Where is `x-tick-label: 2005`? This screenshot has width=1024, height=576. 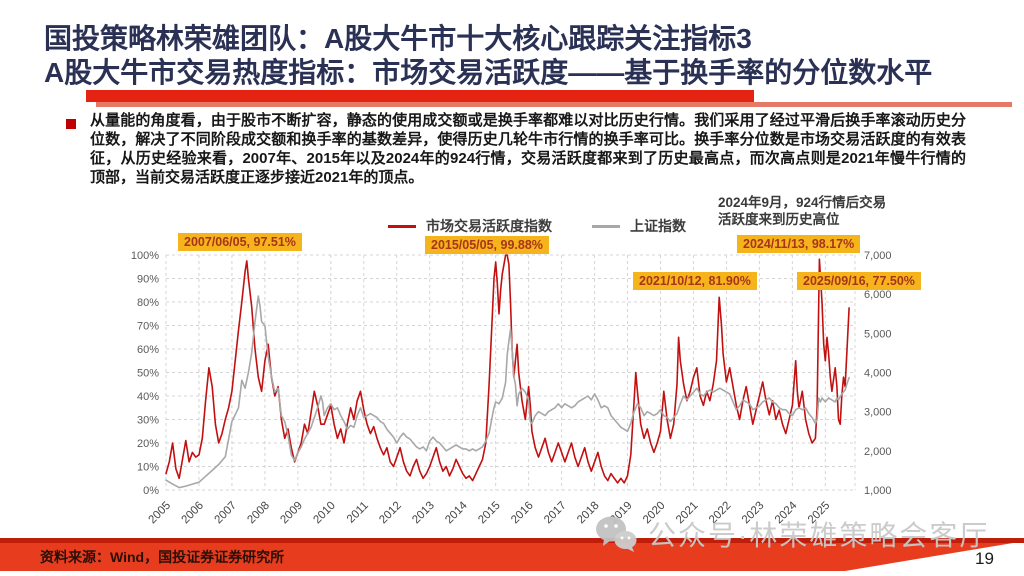 x-tick-label: 2005 is located at coordinates (160, 513).